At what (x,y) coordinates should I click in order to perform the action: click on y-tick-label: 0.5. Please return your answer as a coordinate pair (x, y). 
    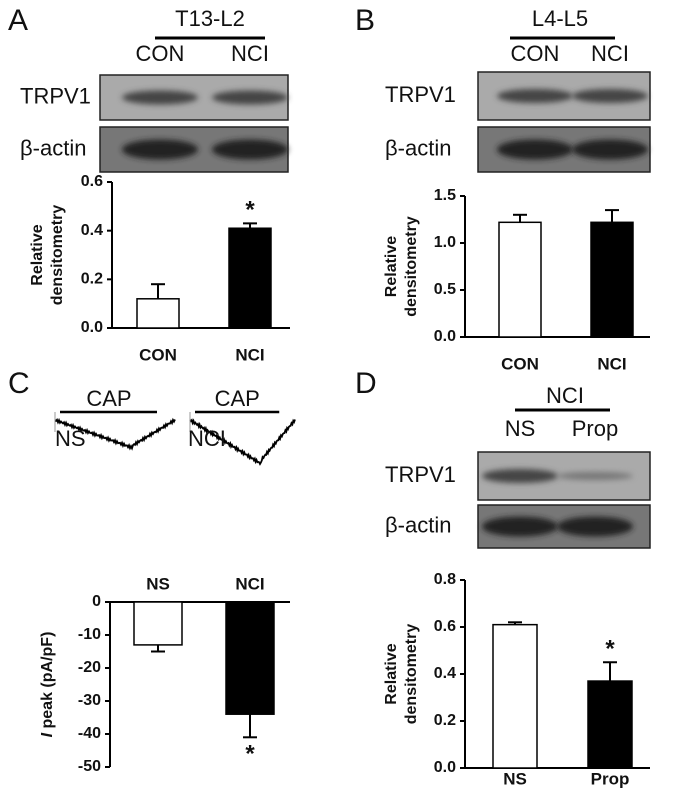
    Looking at the image, I should click on (445, 289).